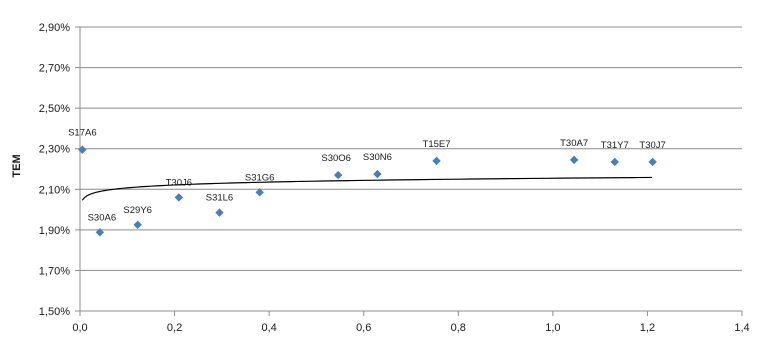 The width and height of the screenshot is (763, 340). I want to click on data-label: S31L6, so click(219, 198).